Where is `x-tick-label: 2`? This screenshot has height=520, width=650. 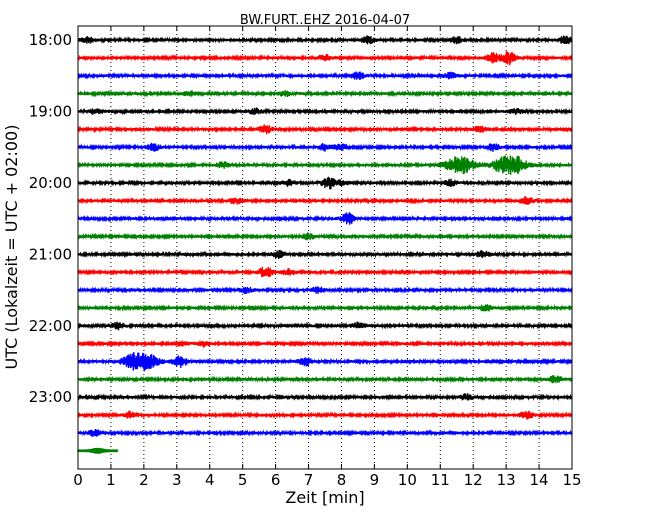
x-tick-label: 2 is located at coordinates (144, 480).